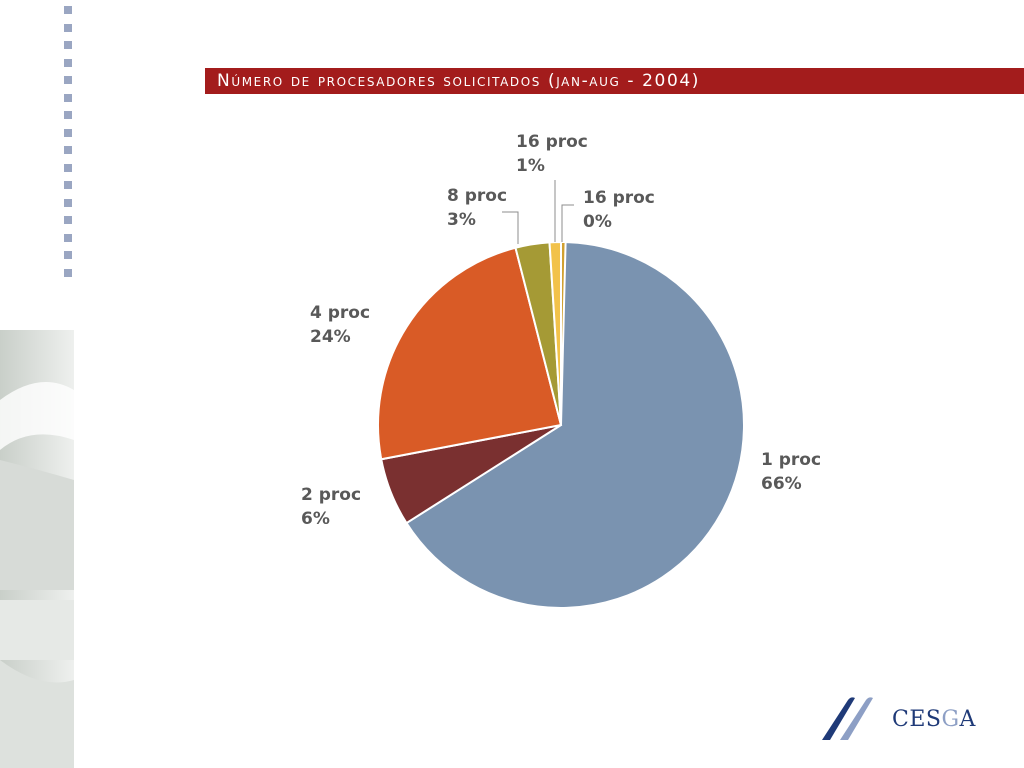 This screenshot has height=768, width=1024. I want to click on slice-label-percent: 0%, so click(597, 222).